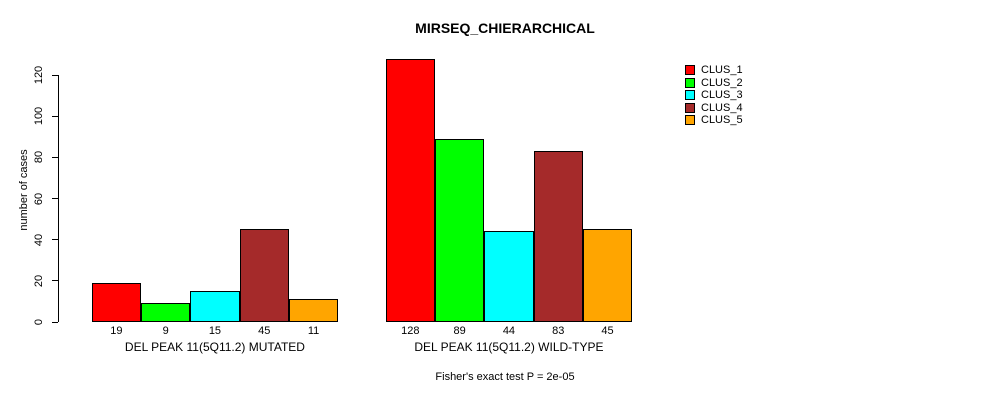 This screenshot has width=990, height=400. I want to click on legend-item-clus_1: CLUS_1, so click(714, 70).